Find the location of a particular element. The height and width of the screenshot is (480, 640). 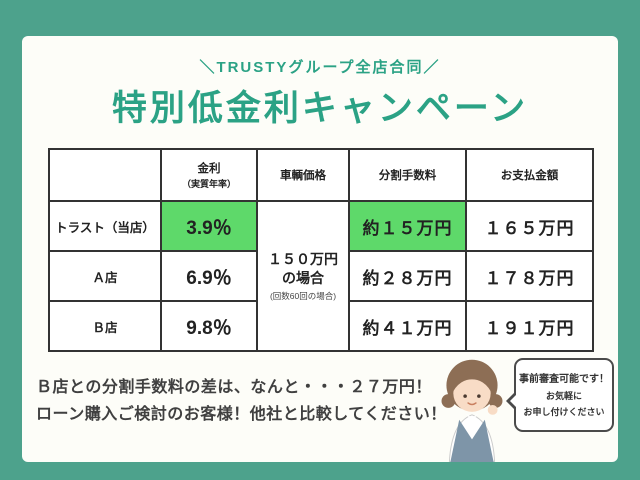

header-installment-fee: 分割手数料 is located at coordinates (407, 175).